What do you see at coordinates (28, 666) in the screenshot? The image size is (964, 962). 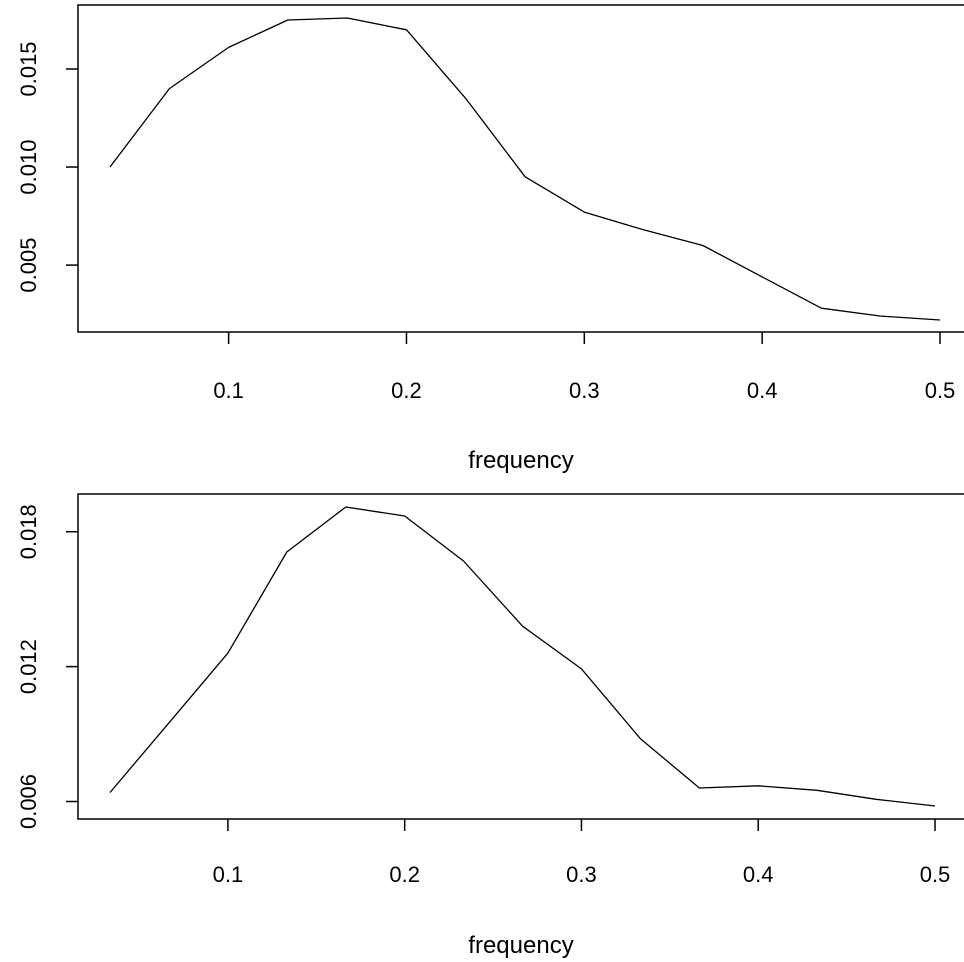 I see `y-tick-label: 0.012` at bounding box center [28, 666].